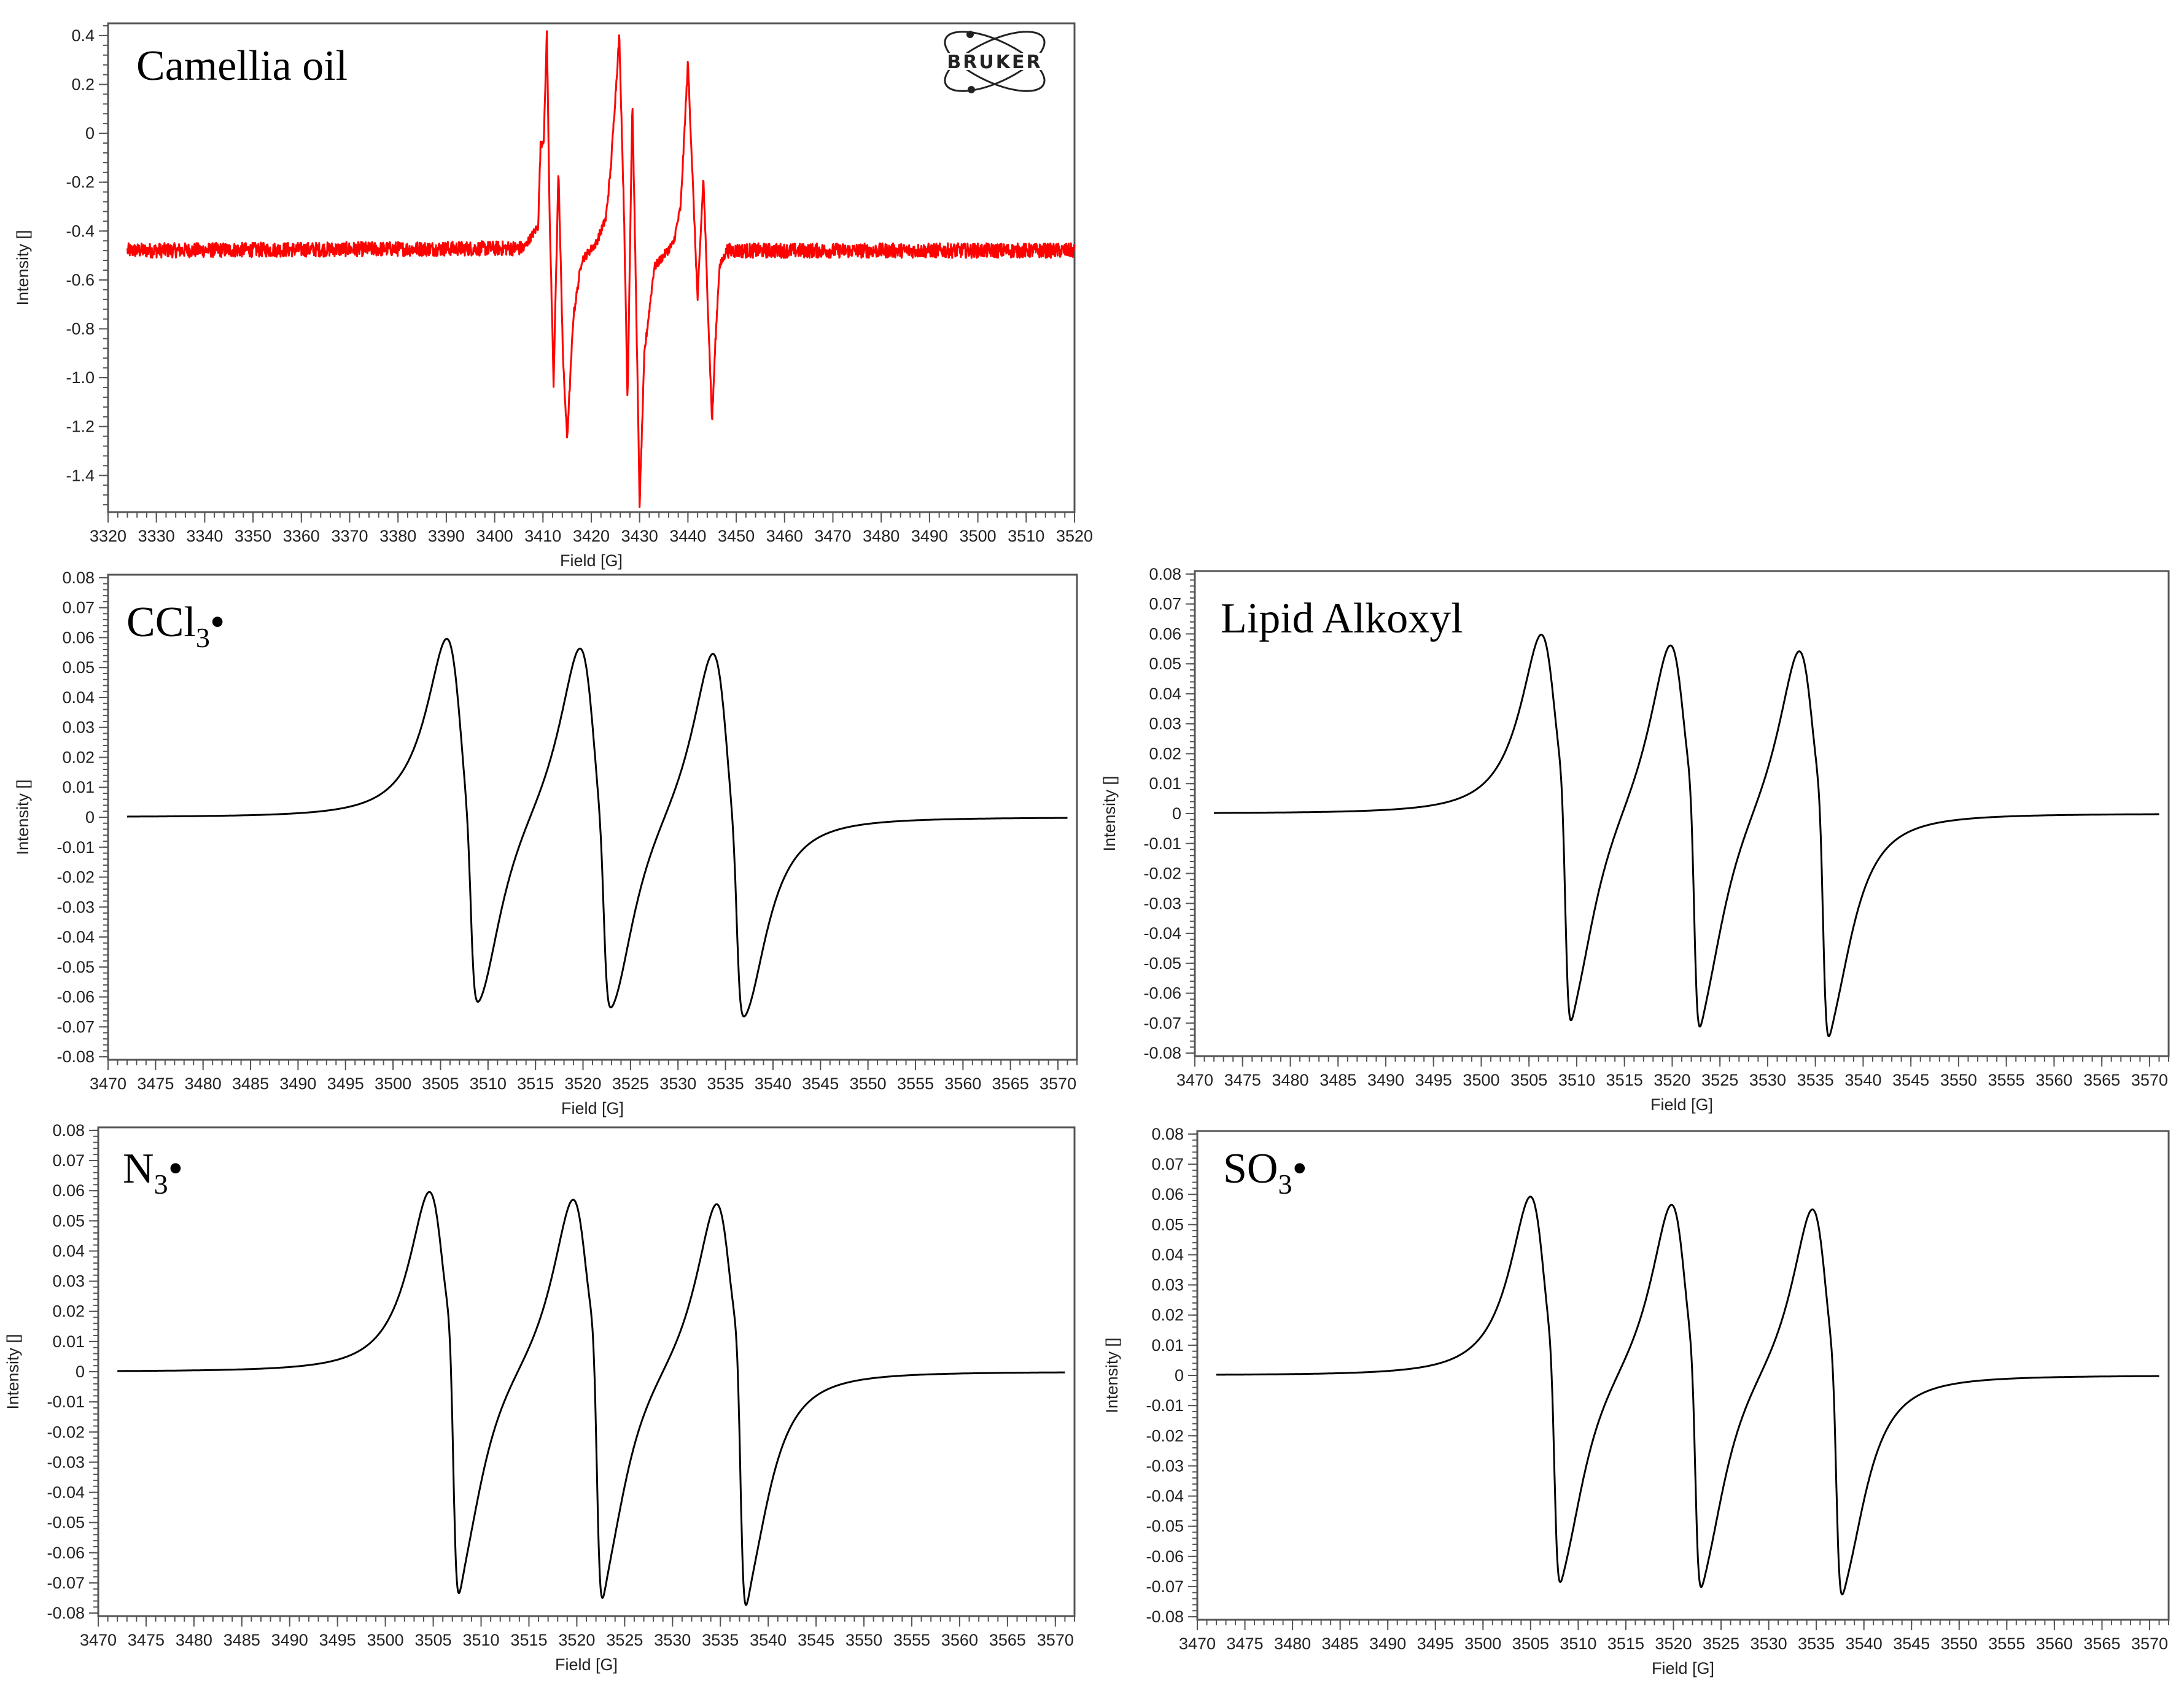 This screenshot has width=2184, height=1691. What do you see at coordinates (80, 377) in the screenshot?
I see `y-tick-label: -1.0` at bounding box center [80, 377].